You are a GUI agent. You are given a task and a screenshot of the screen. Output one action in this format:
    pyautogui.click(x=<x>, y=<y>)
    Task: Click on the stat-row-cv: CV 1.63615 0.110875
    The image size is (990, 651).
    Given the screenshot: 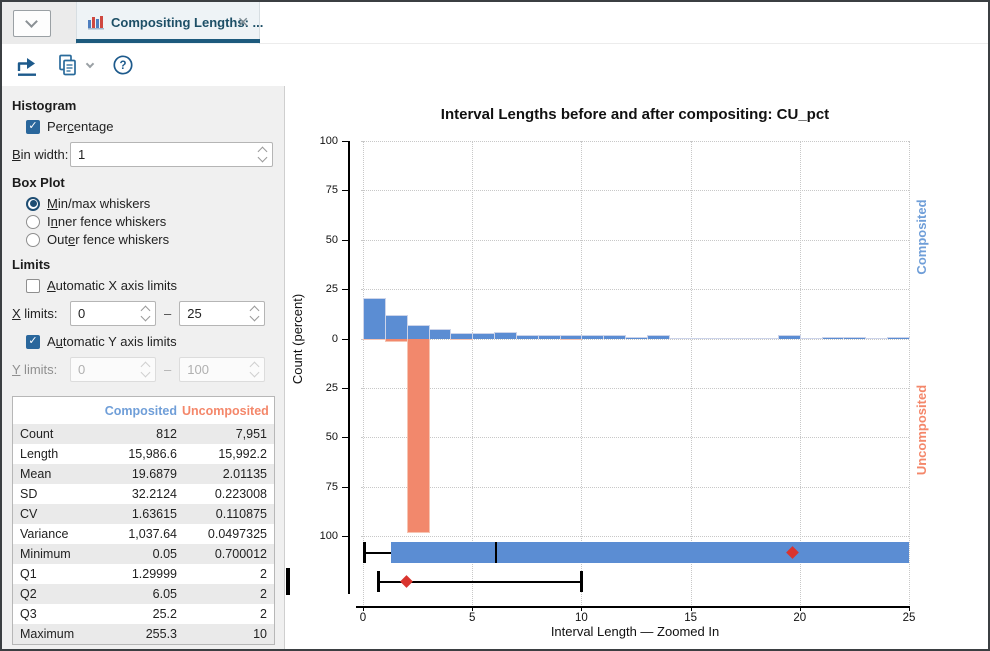 What is the action you would take?
    pyautogui.click(x=143, y=514)
    